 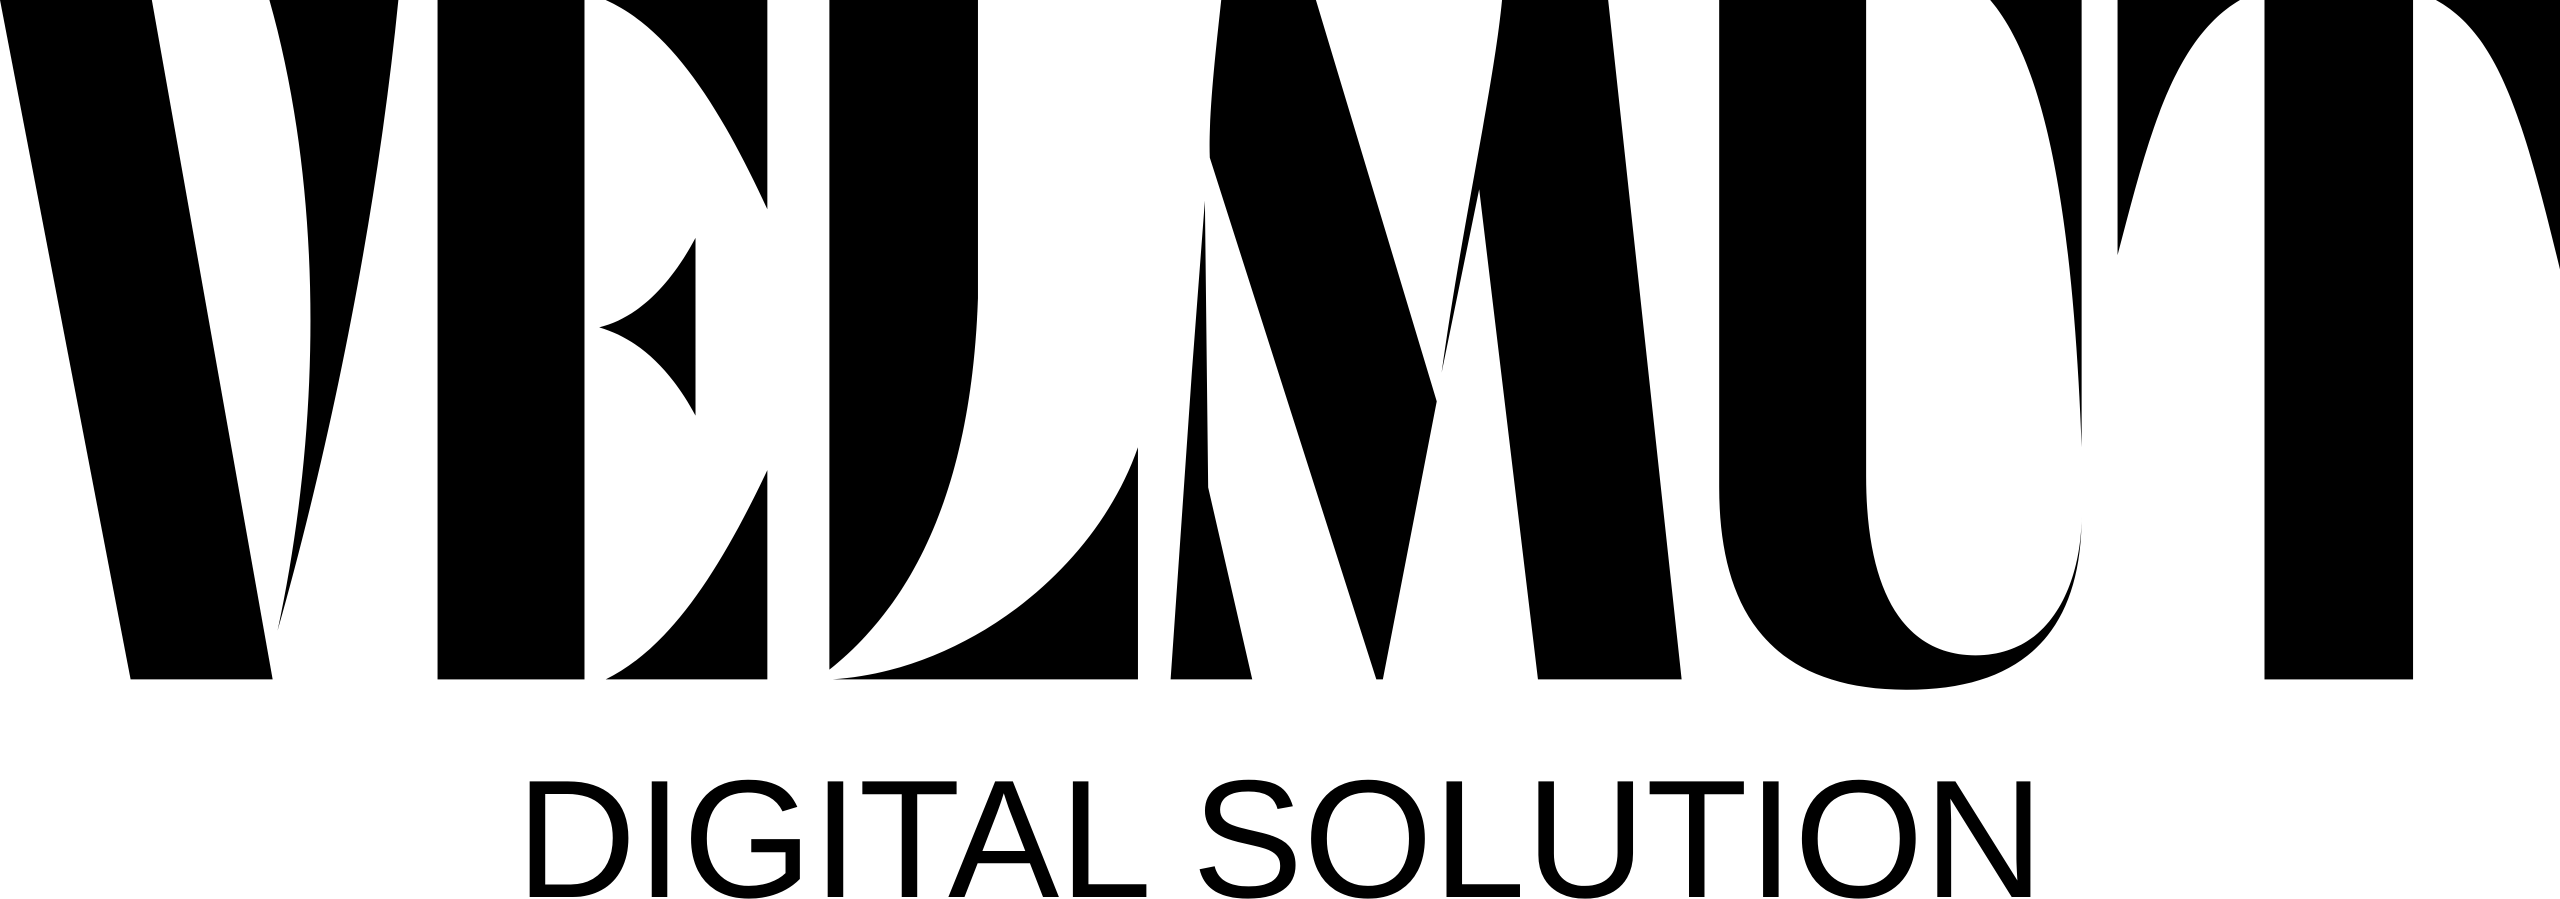 I want to click on letter-v, so click(x=199, y=340).